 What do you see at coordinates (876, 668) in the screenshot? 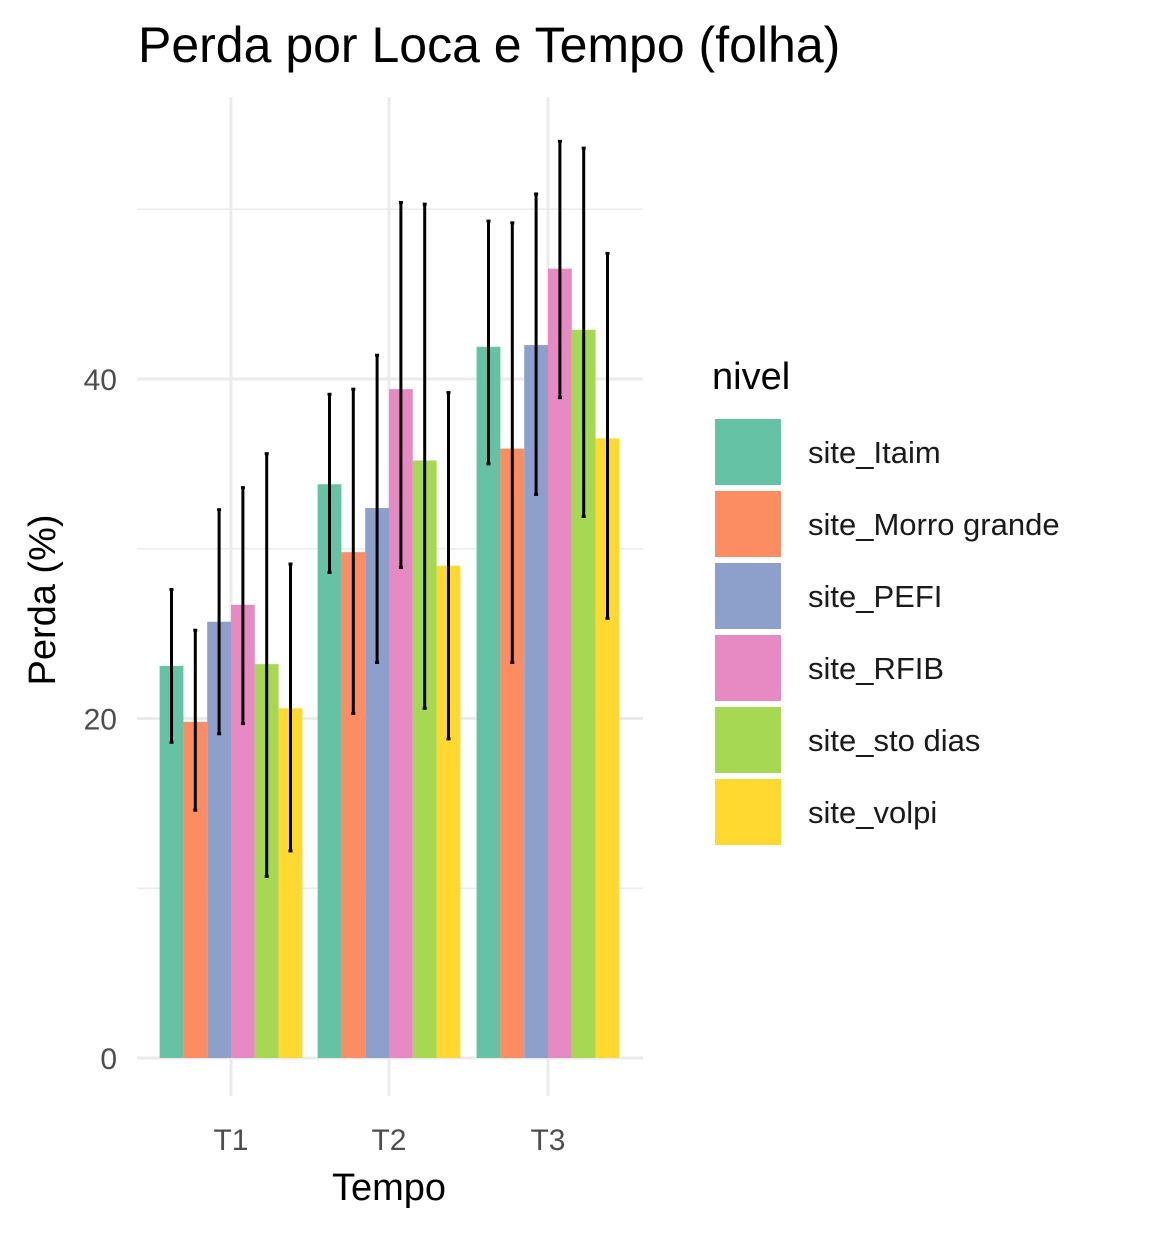
I see `legend-label: site_RFIB` at bounding box center [876, 668].